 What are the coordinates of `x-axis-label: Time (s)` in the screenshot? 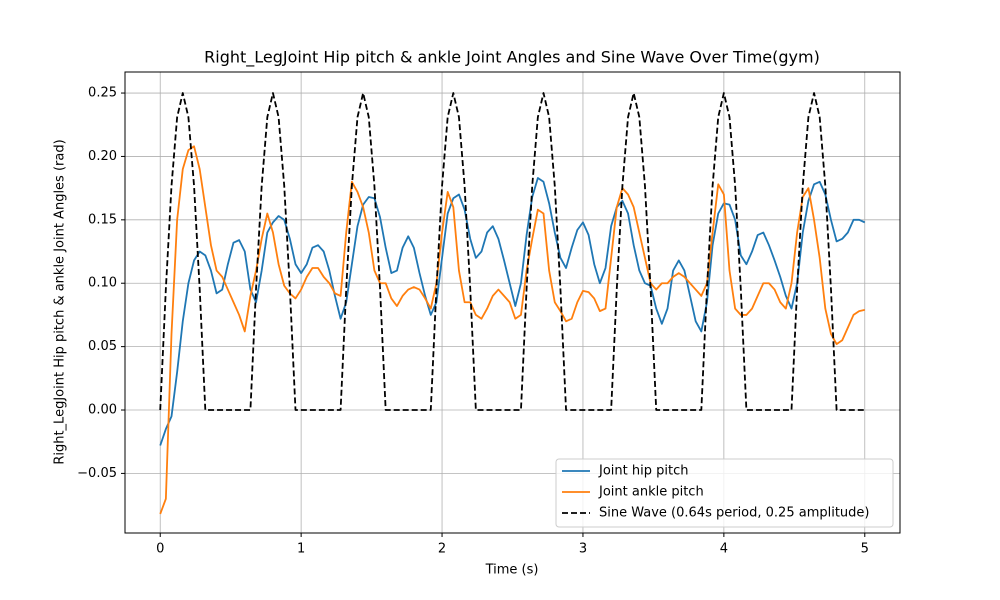 It's located at (512, 570).